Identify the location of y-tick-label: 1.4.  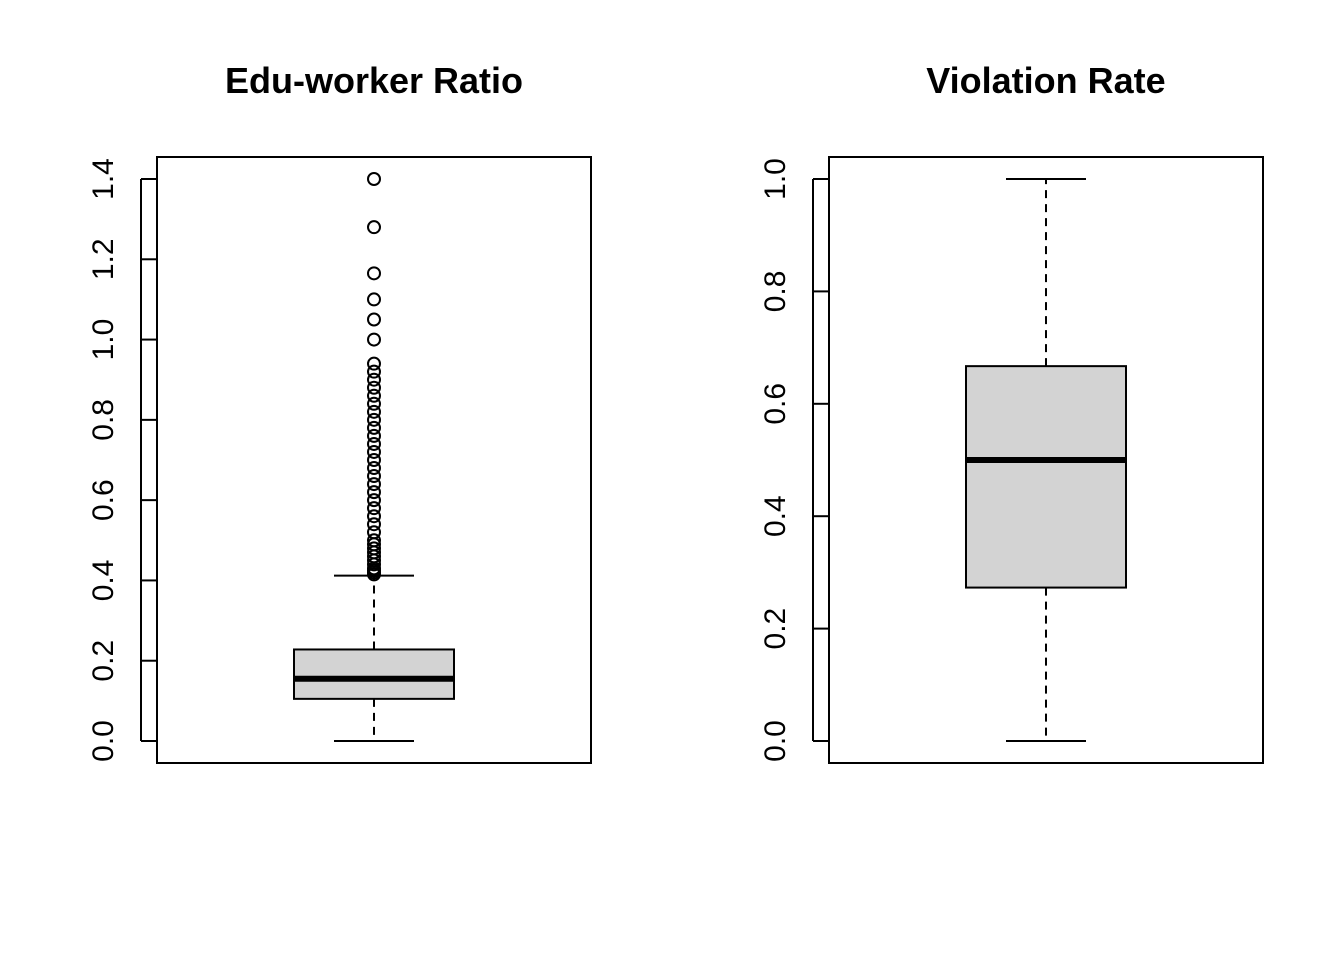
(103, 179).